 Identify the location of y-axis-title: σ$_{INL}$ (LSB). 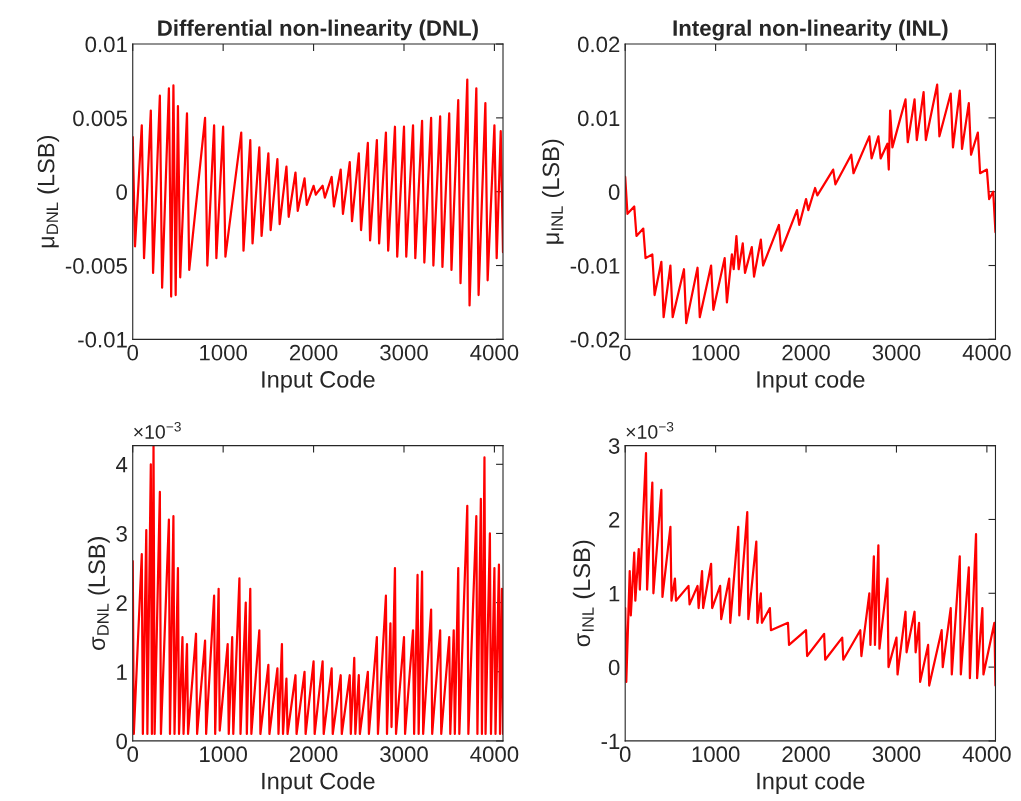
(583, 593).